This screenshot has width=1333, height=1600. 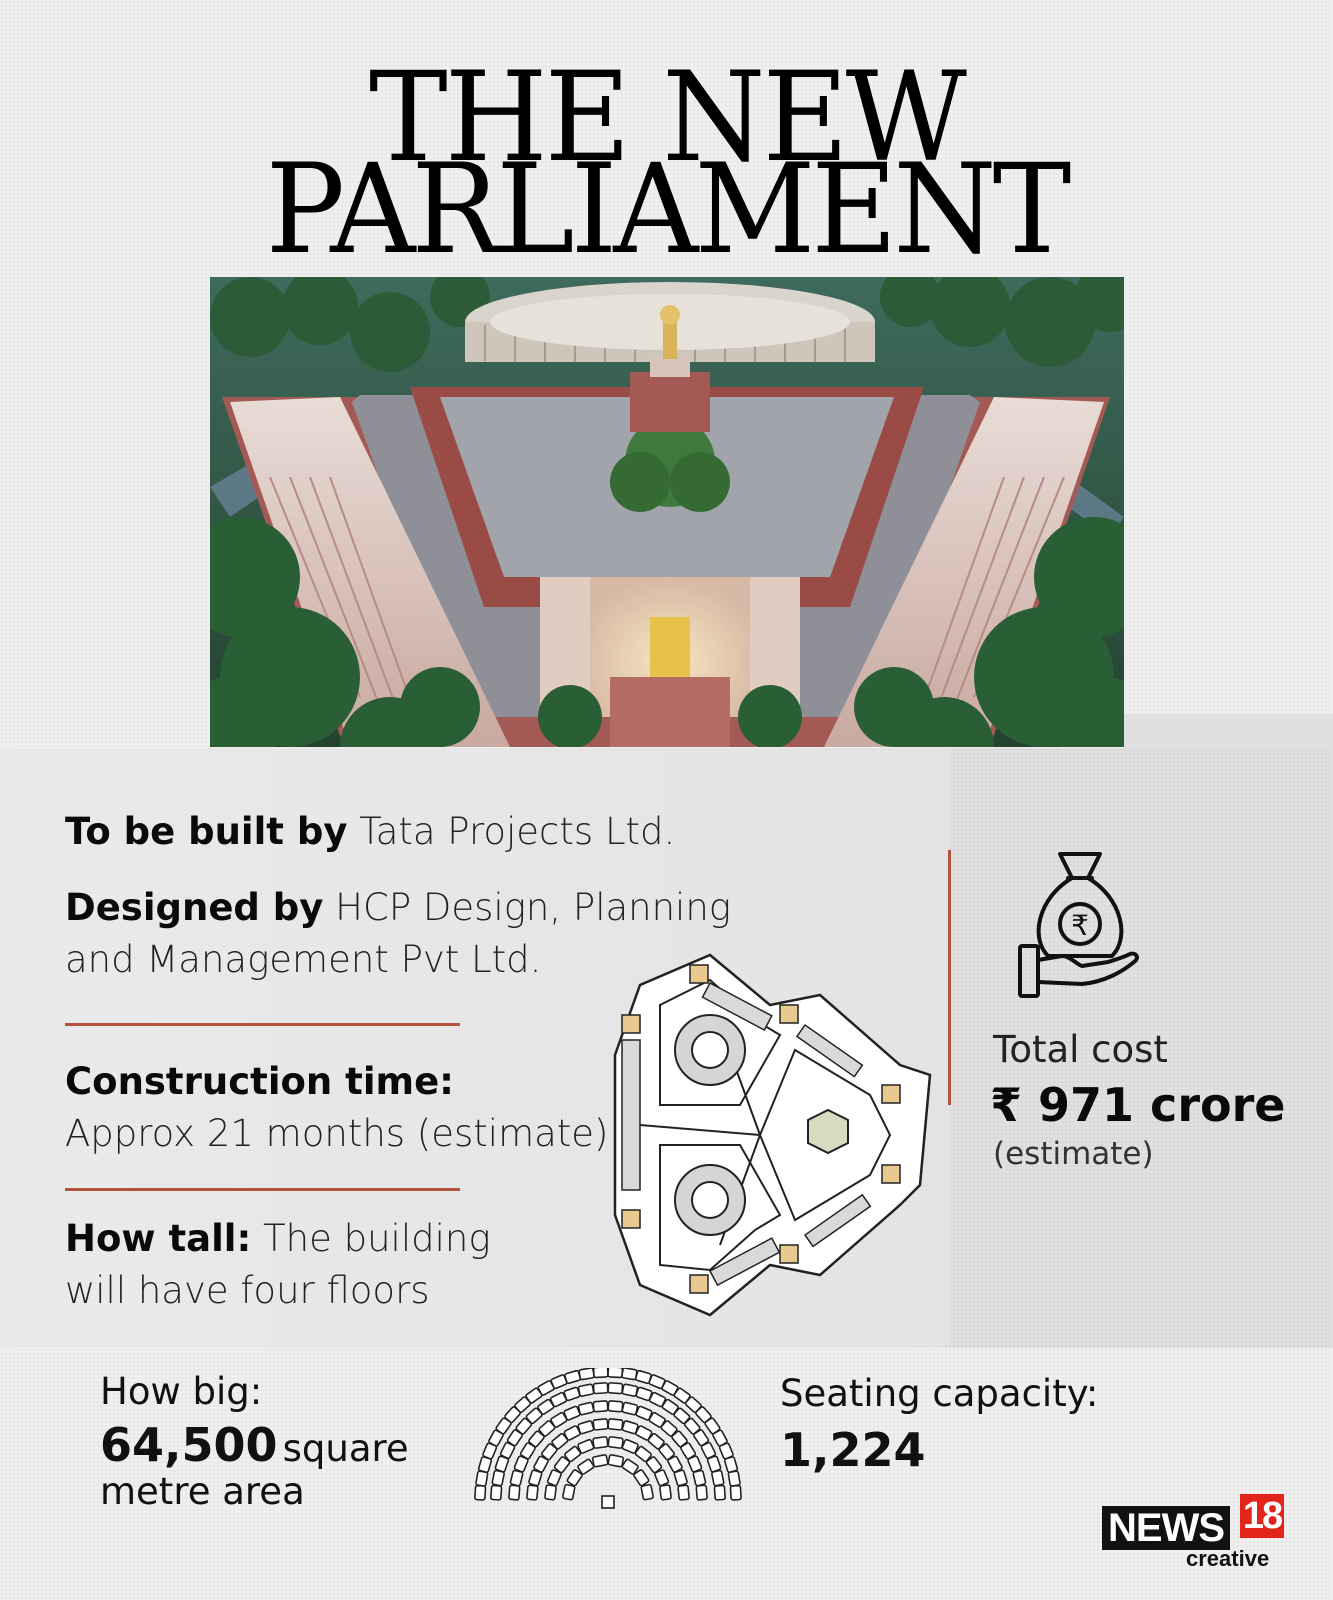 I want to click on money-bag-hand-icon: ₹, so click(x=1078, y=925).